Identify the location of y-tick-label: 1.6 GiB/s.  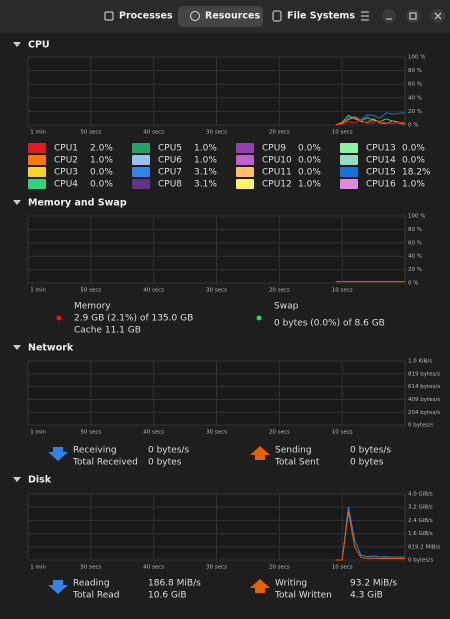
(420, 534).